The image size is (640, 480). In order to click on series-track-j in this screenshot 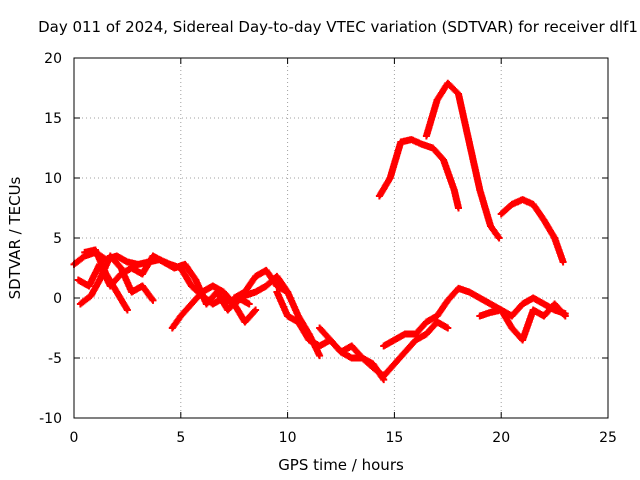, I will do `click(418, 174)`.